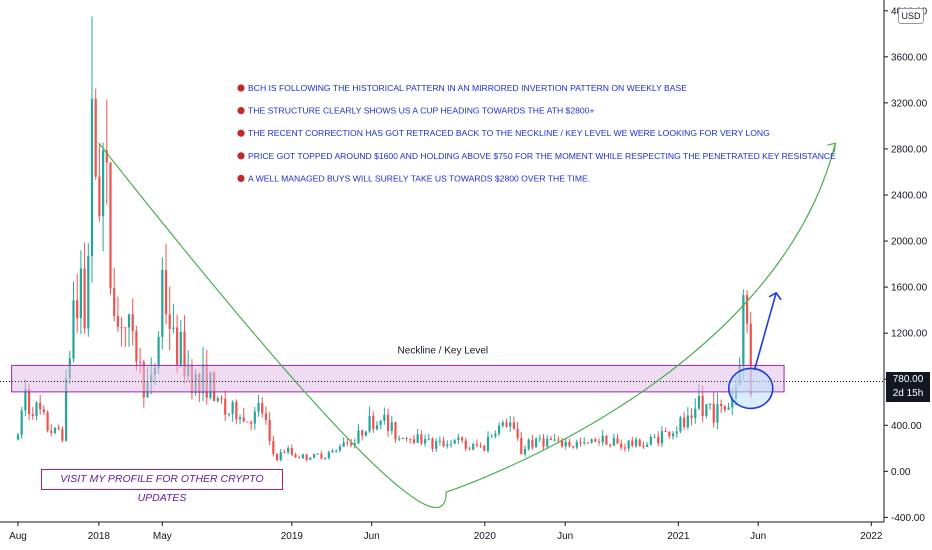  Describe the element at coordinates (909, 242) in the screenshot. I see `y-tick-label: 2000.00` at that location.